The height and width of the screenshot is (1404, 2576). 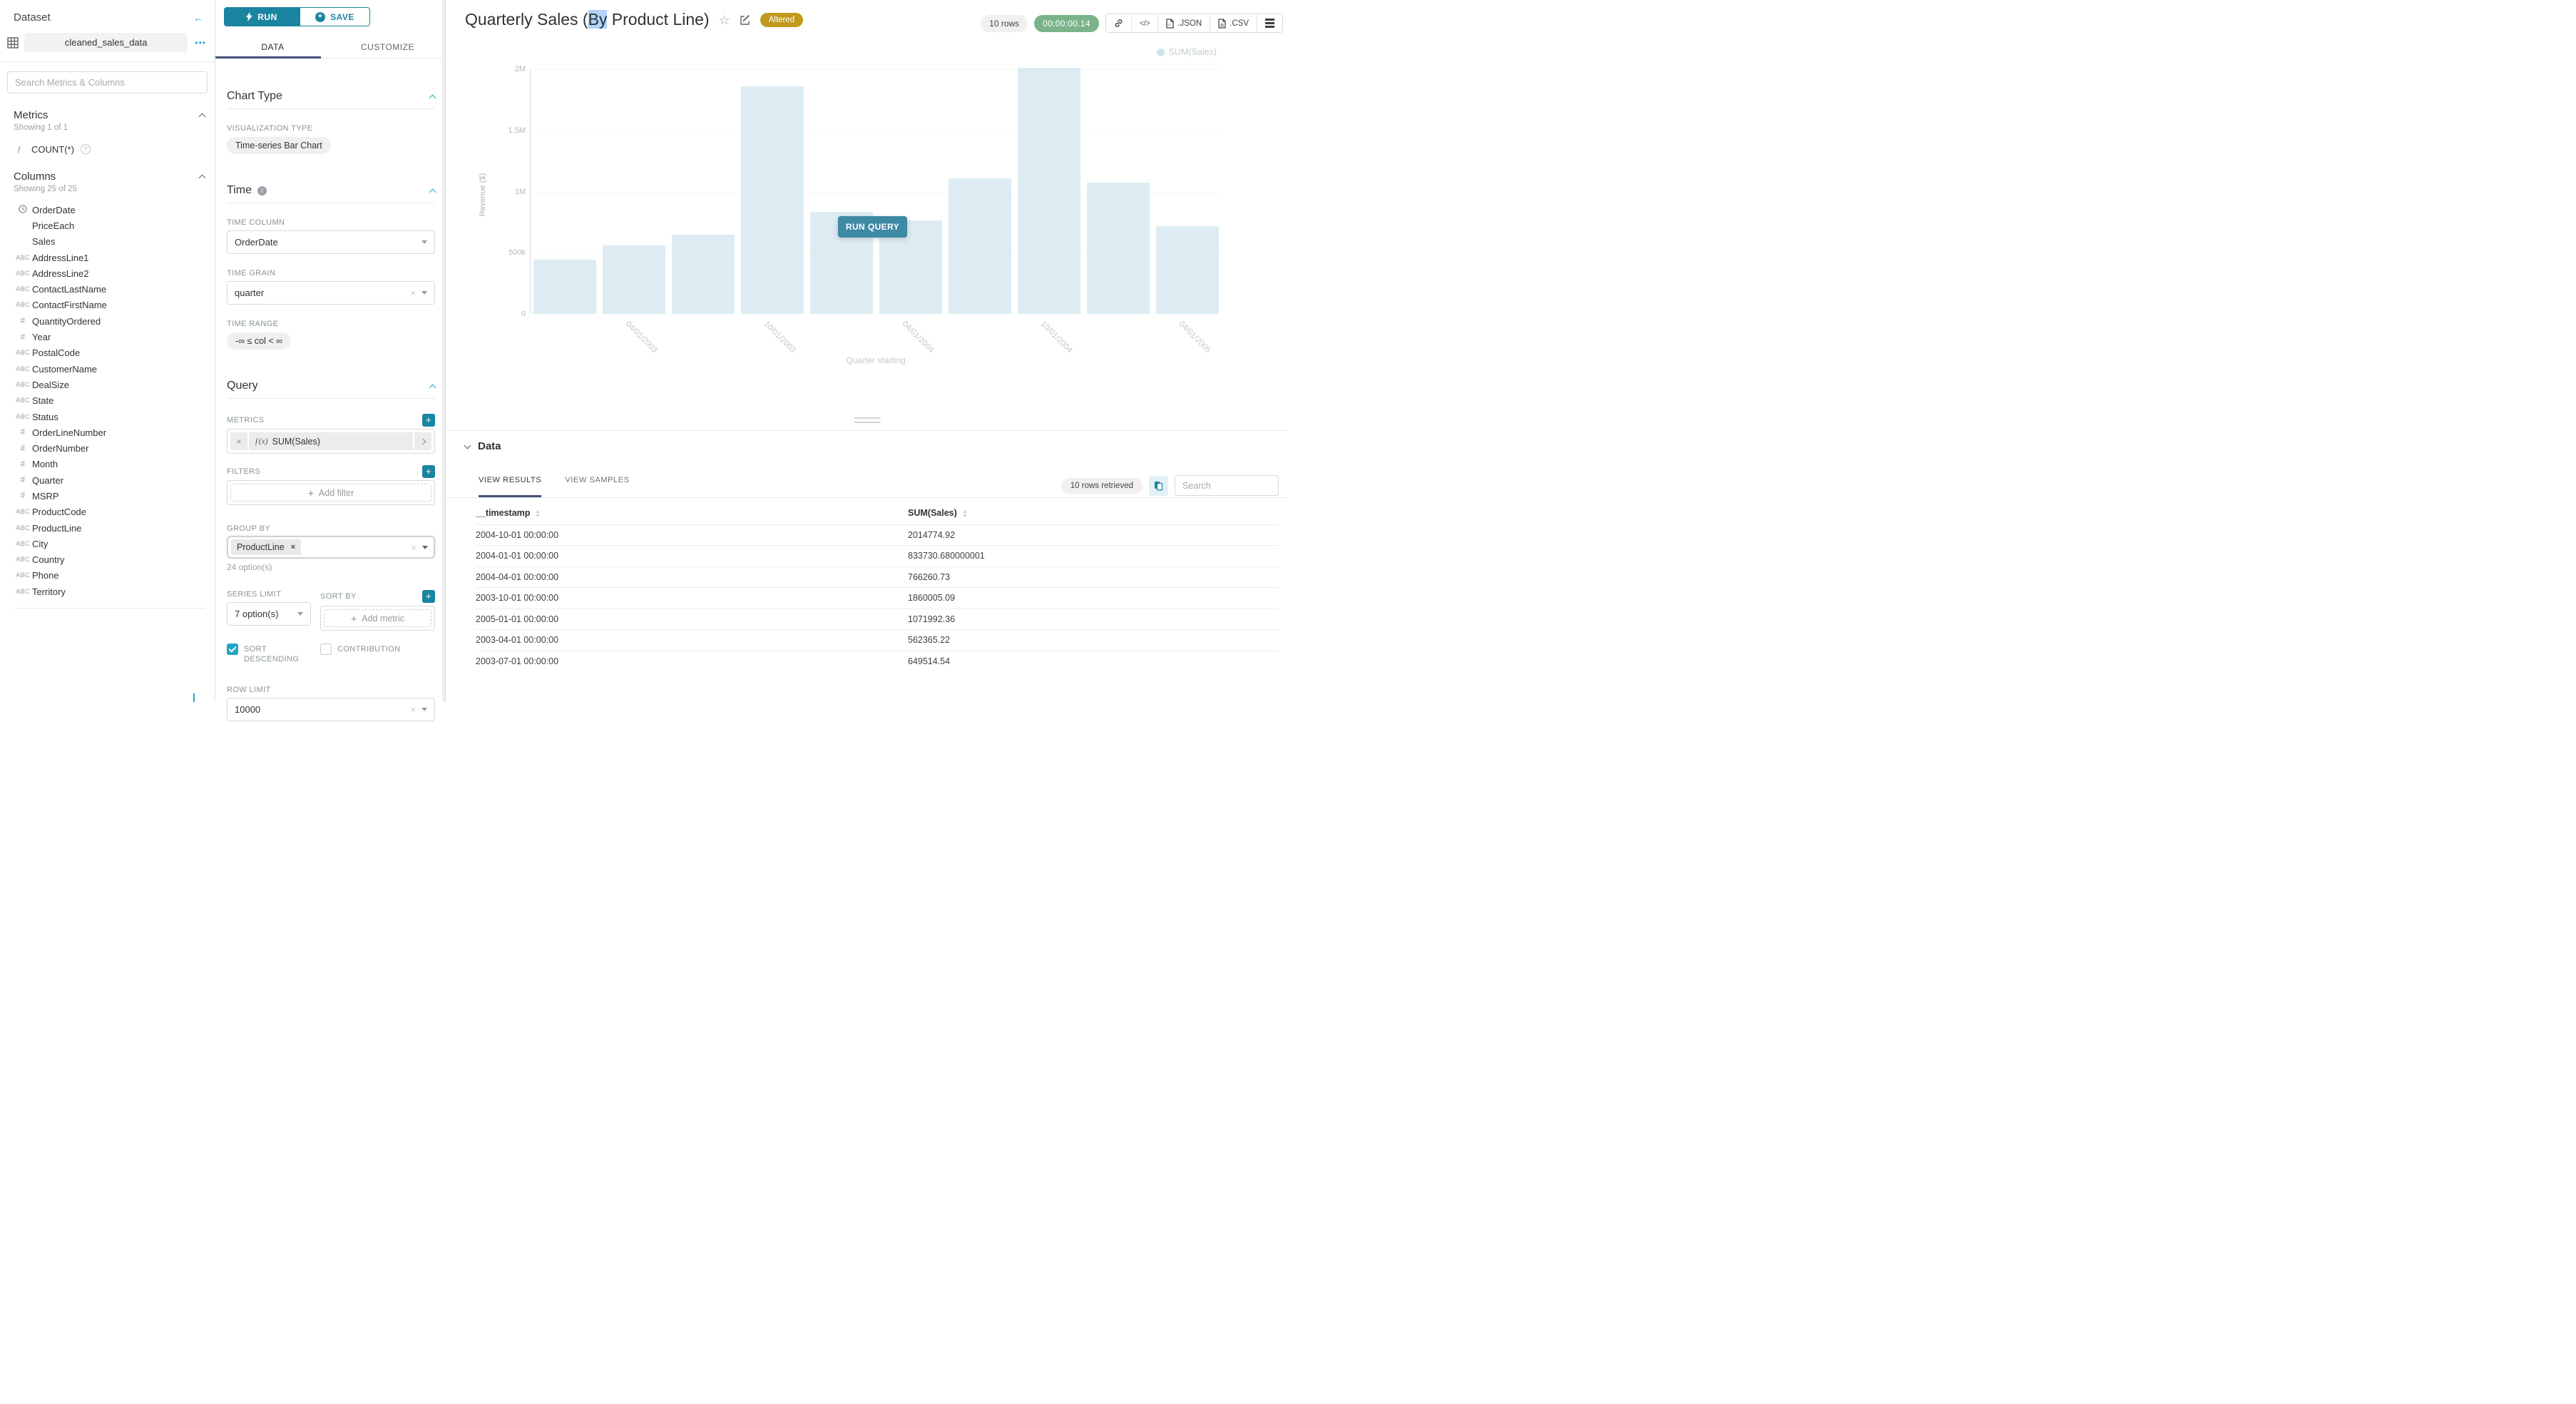 I want to click on column-list-item: # MSRP, so click(x=110, y=496).